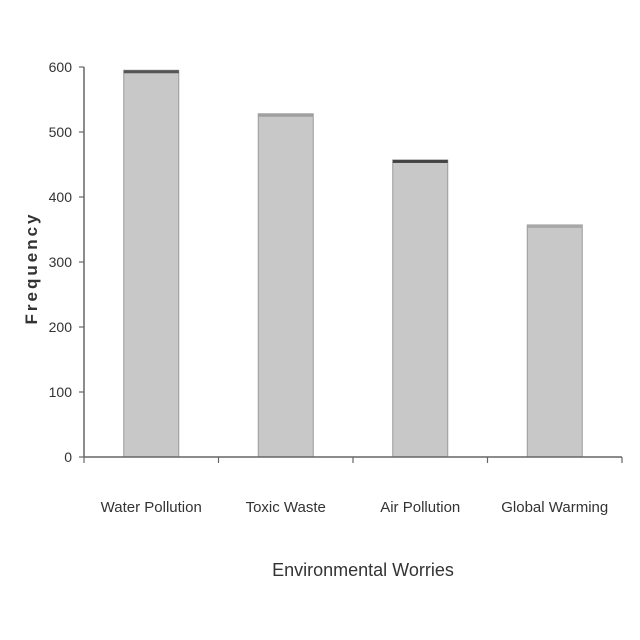  Describe the element at coordinates (61, 262) in the screenshot. I see `y-tick-label: 300` at that location.